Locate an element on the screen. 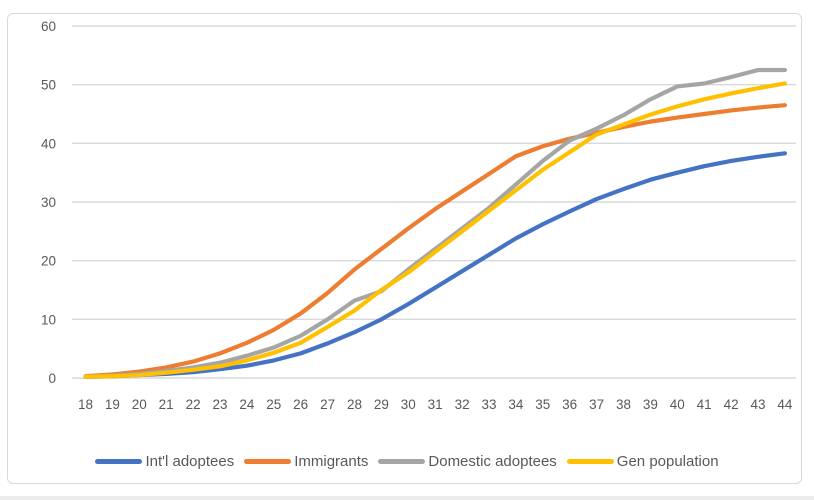 Image resolution: width=814 pixels, height=500 pixels. bottom-edge-strip is located at coordinates (407, 498).